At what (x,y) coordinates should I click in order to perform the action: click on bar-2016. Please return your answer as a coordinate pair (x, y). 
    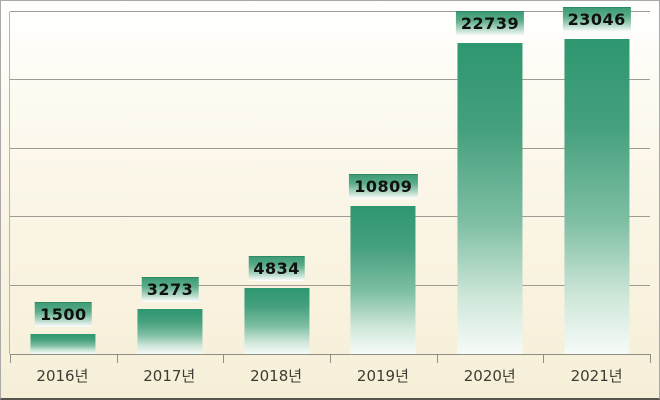
    Looking at the image, I should click on (63, 343).